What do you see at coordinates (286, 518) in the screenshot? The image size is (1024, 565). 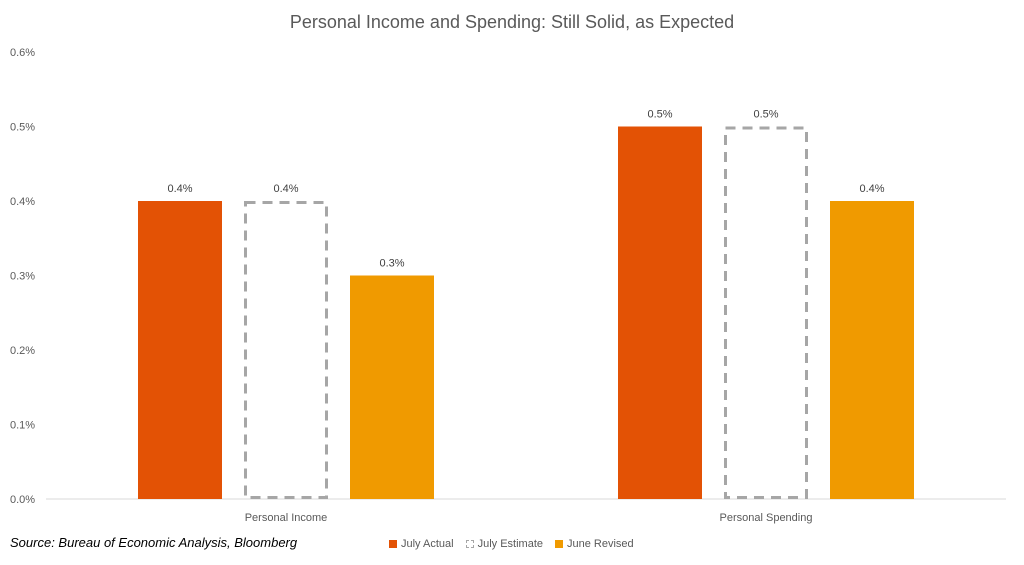 I see `x-tick-label: Personal Income` at bounding box center [286, 518].